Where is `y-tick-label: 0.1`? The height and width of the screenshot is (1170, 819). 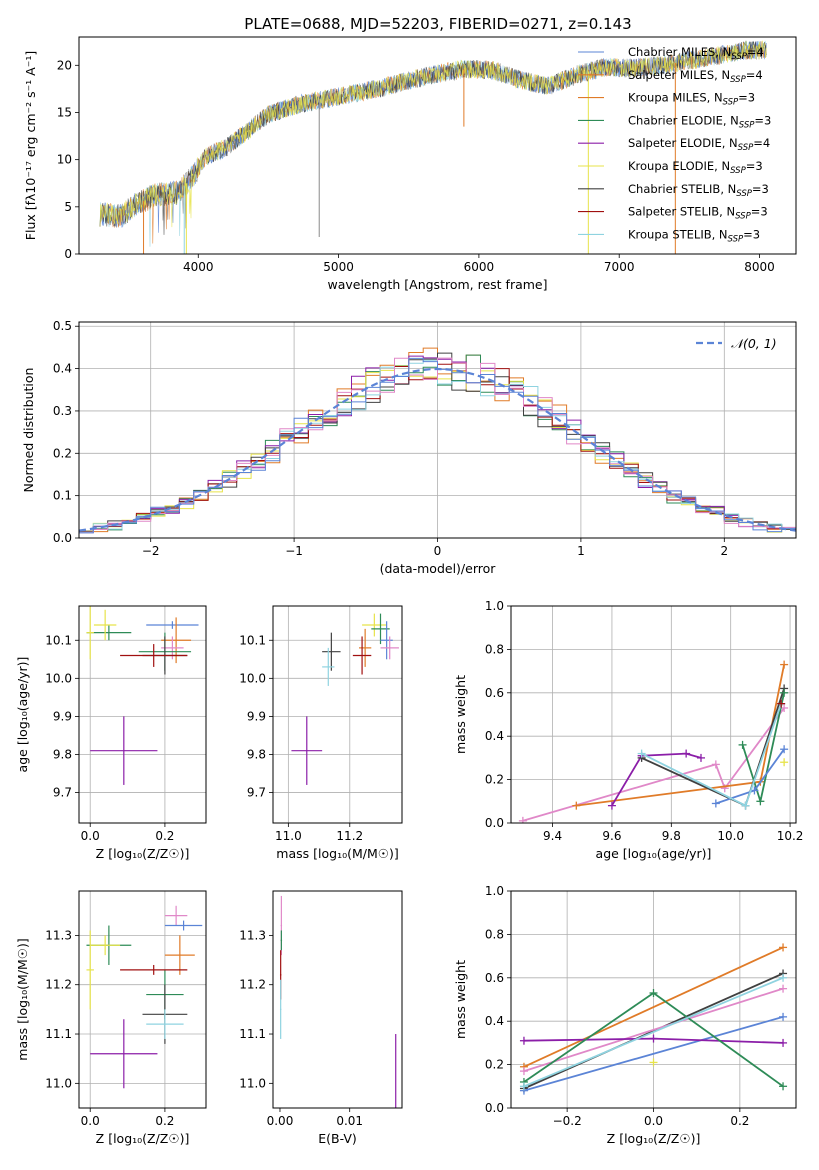 y-tick-label: 0.1 is located at coordinates (62, 496).